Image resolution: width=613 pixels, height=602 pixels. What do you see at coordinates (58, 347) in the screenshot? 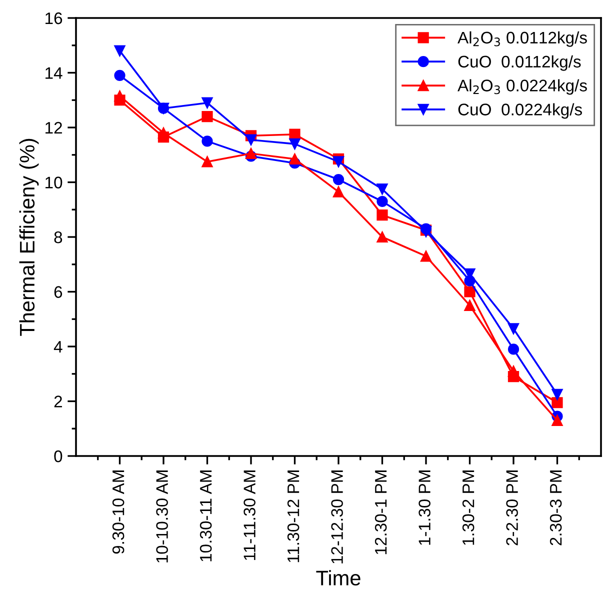
I see `y-tick-label: 4` at bounding box center [58, 347].